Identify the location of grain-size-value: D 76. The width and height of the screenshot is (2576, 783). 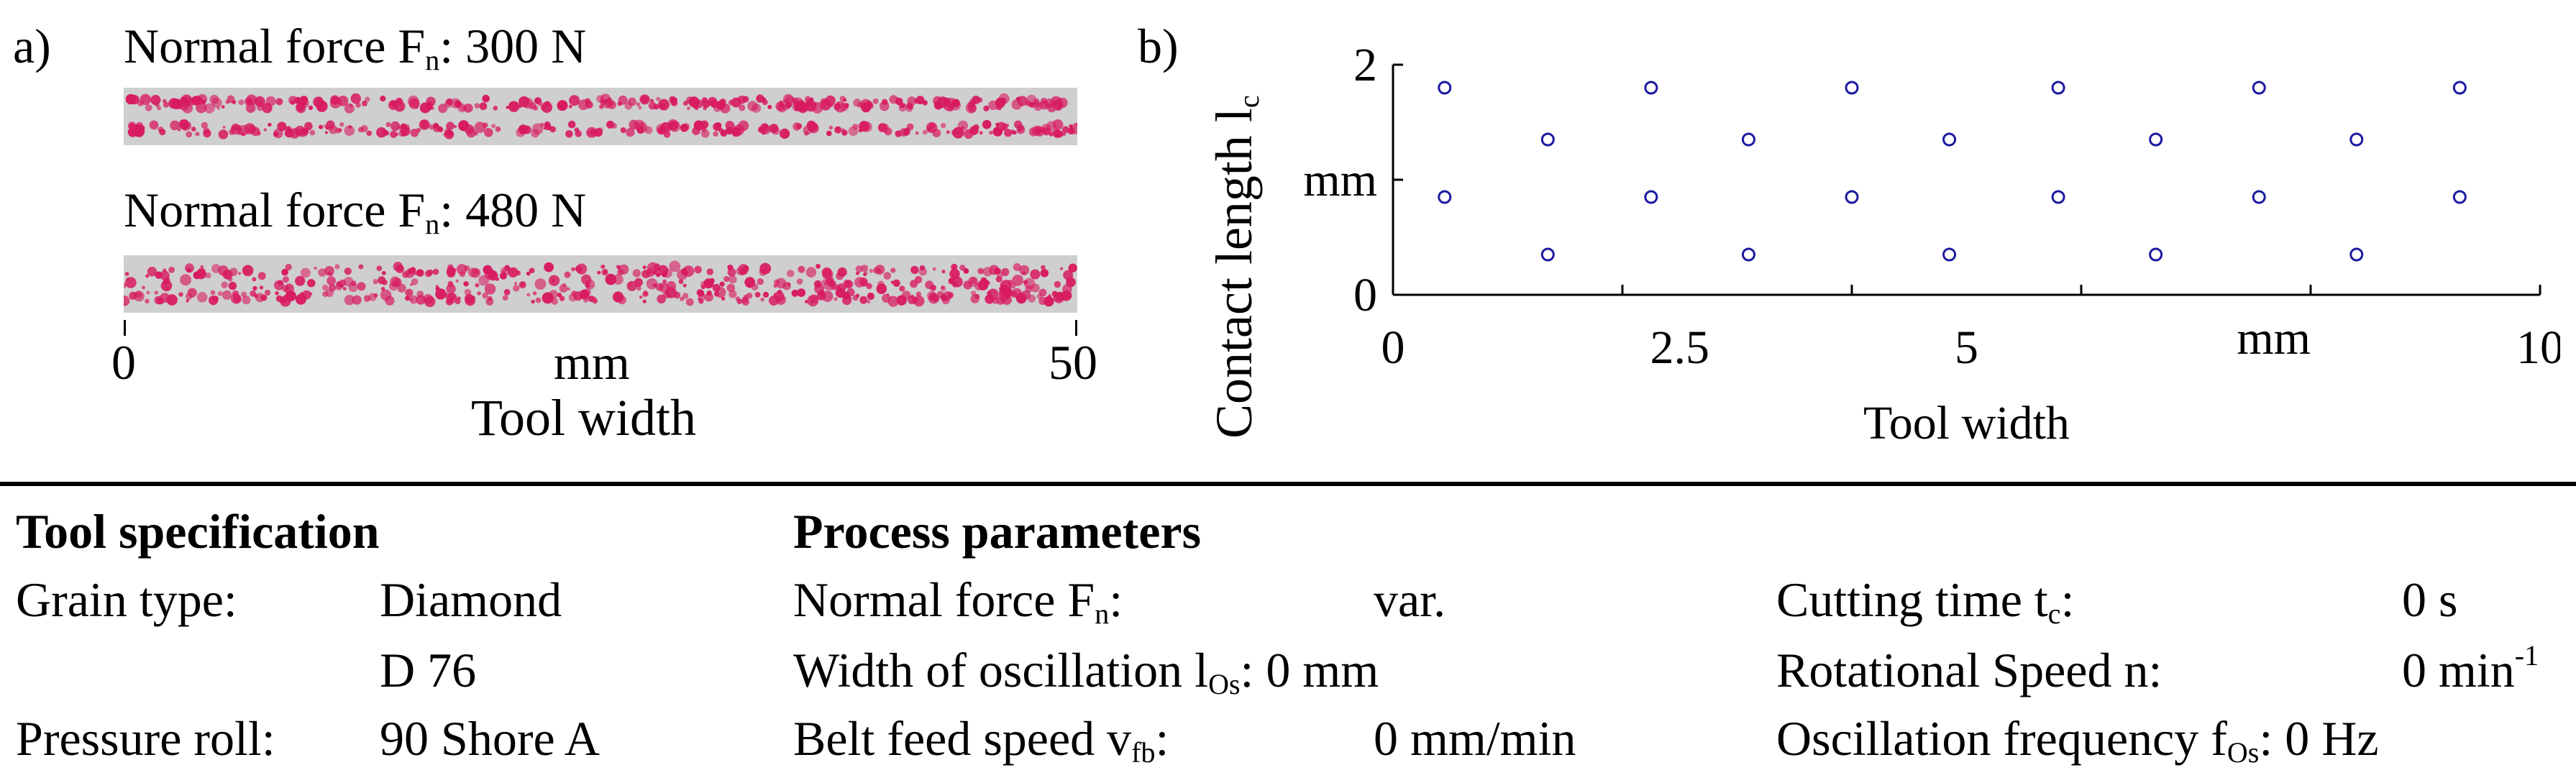
(428, 670).